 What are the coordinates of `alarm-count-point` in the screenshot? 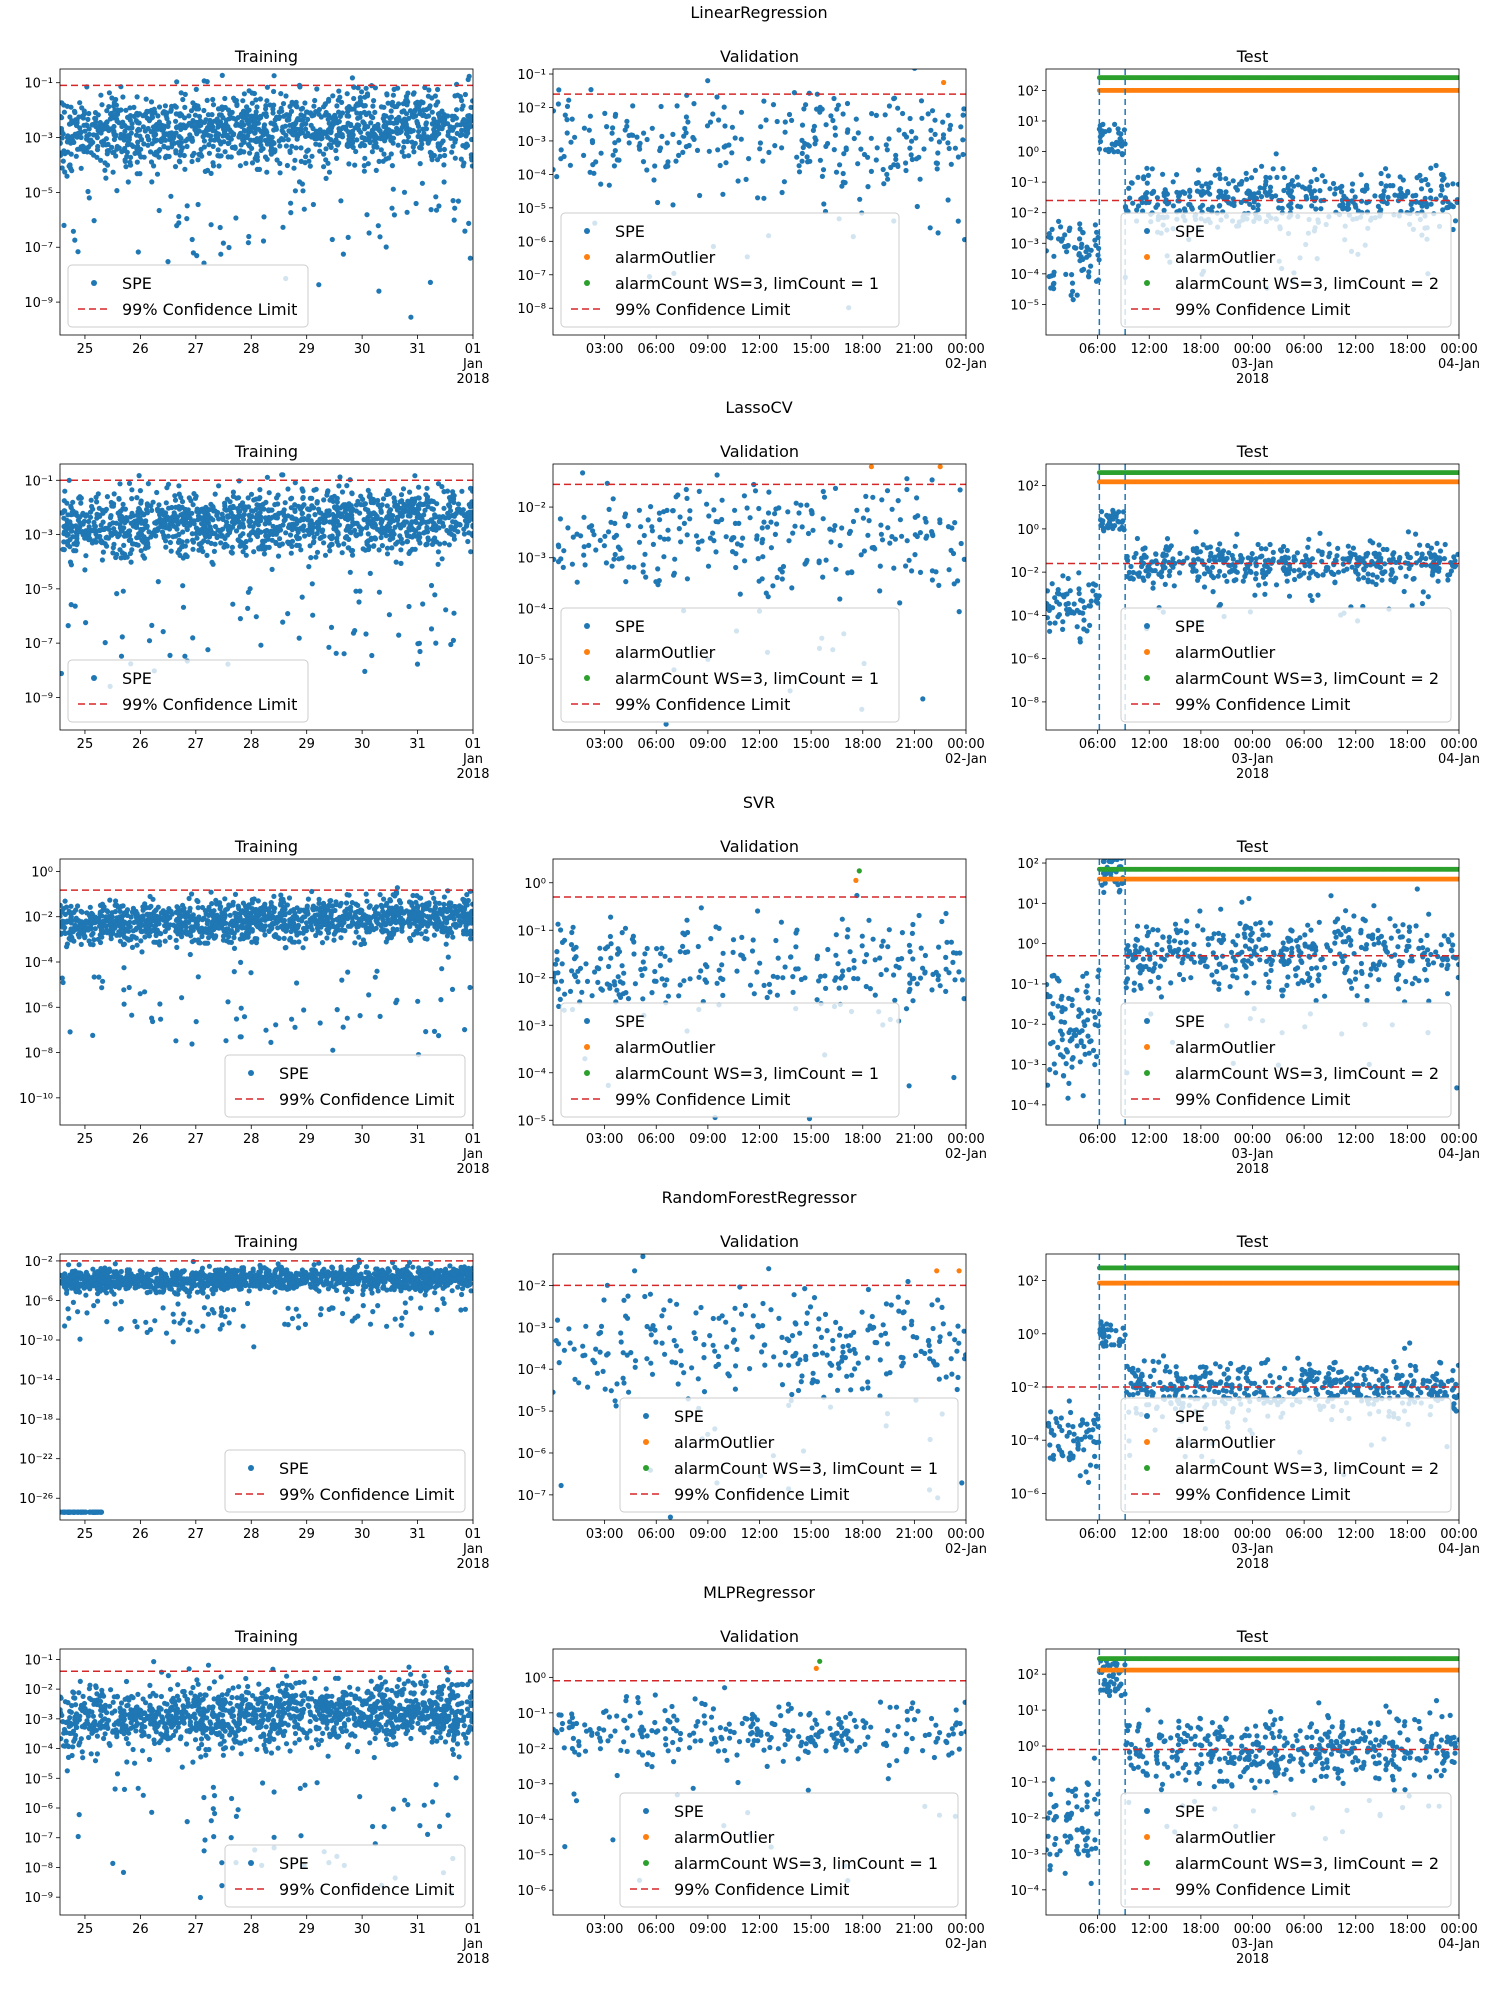 It's located at (1457, 78).